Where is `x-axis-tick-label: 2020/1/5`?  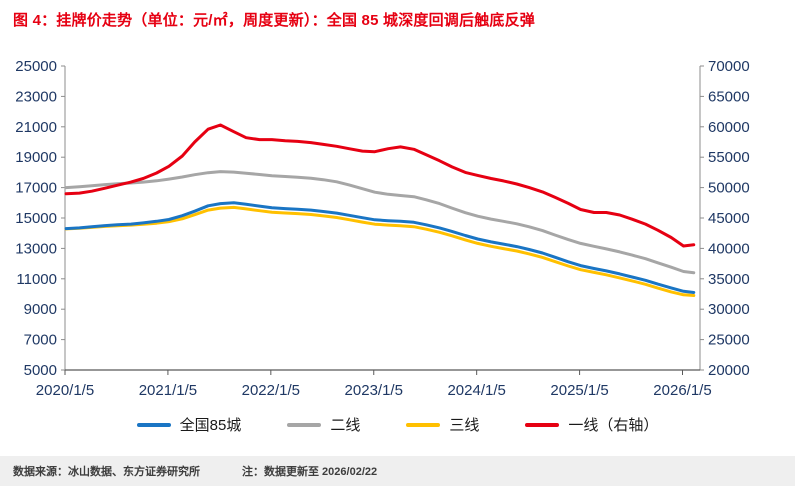
x-axis-tick-label: 2020/1/5 is located at coordinates (65, 390).